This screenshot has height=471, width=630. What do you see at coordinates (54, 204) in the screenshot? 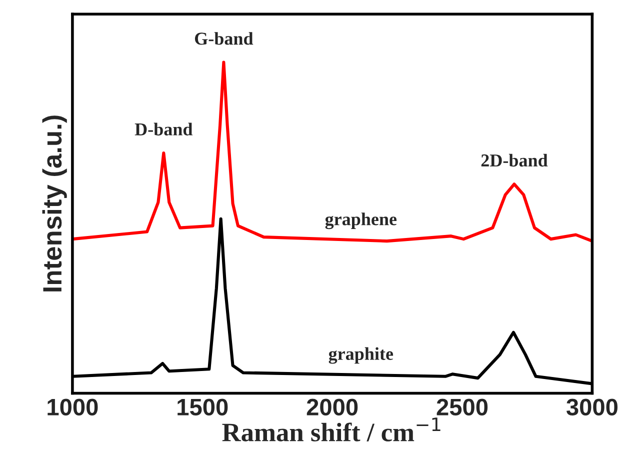
I see `y-axis-title: Intensity (a.u.)` at bounding box center [54, 204].